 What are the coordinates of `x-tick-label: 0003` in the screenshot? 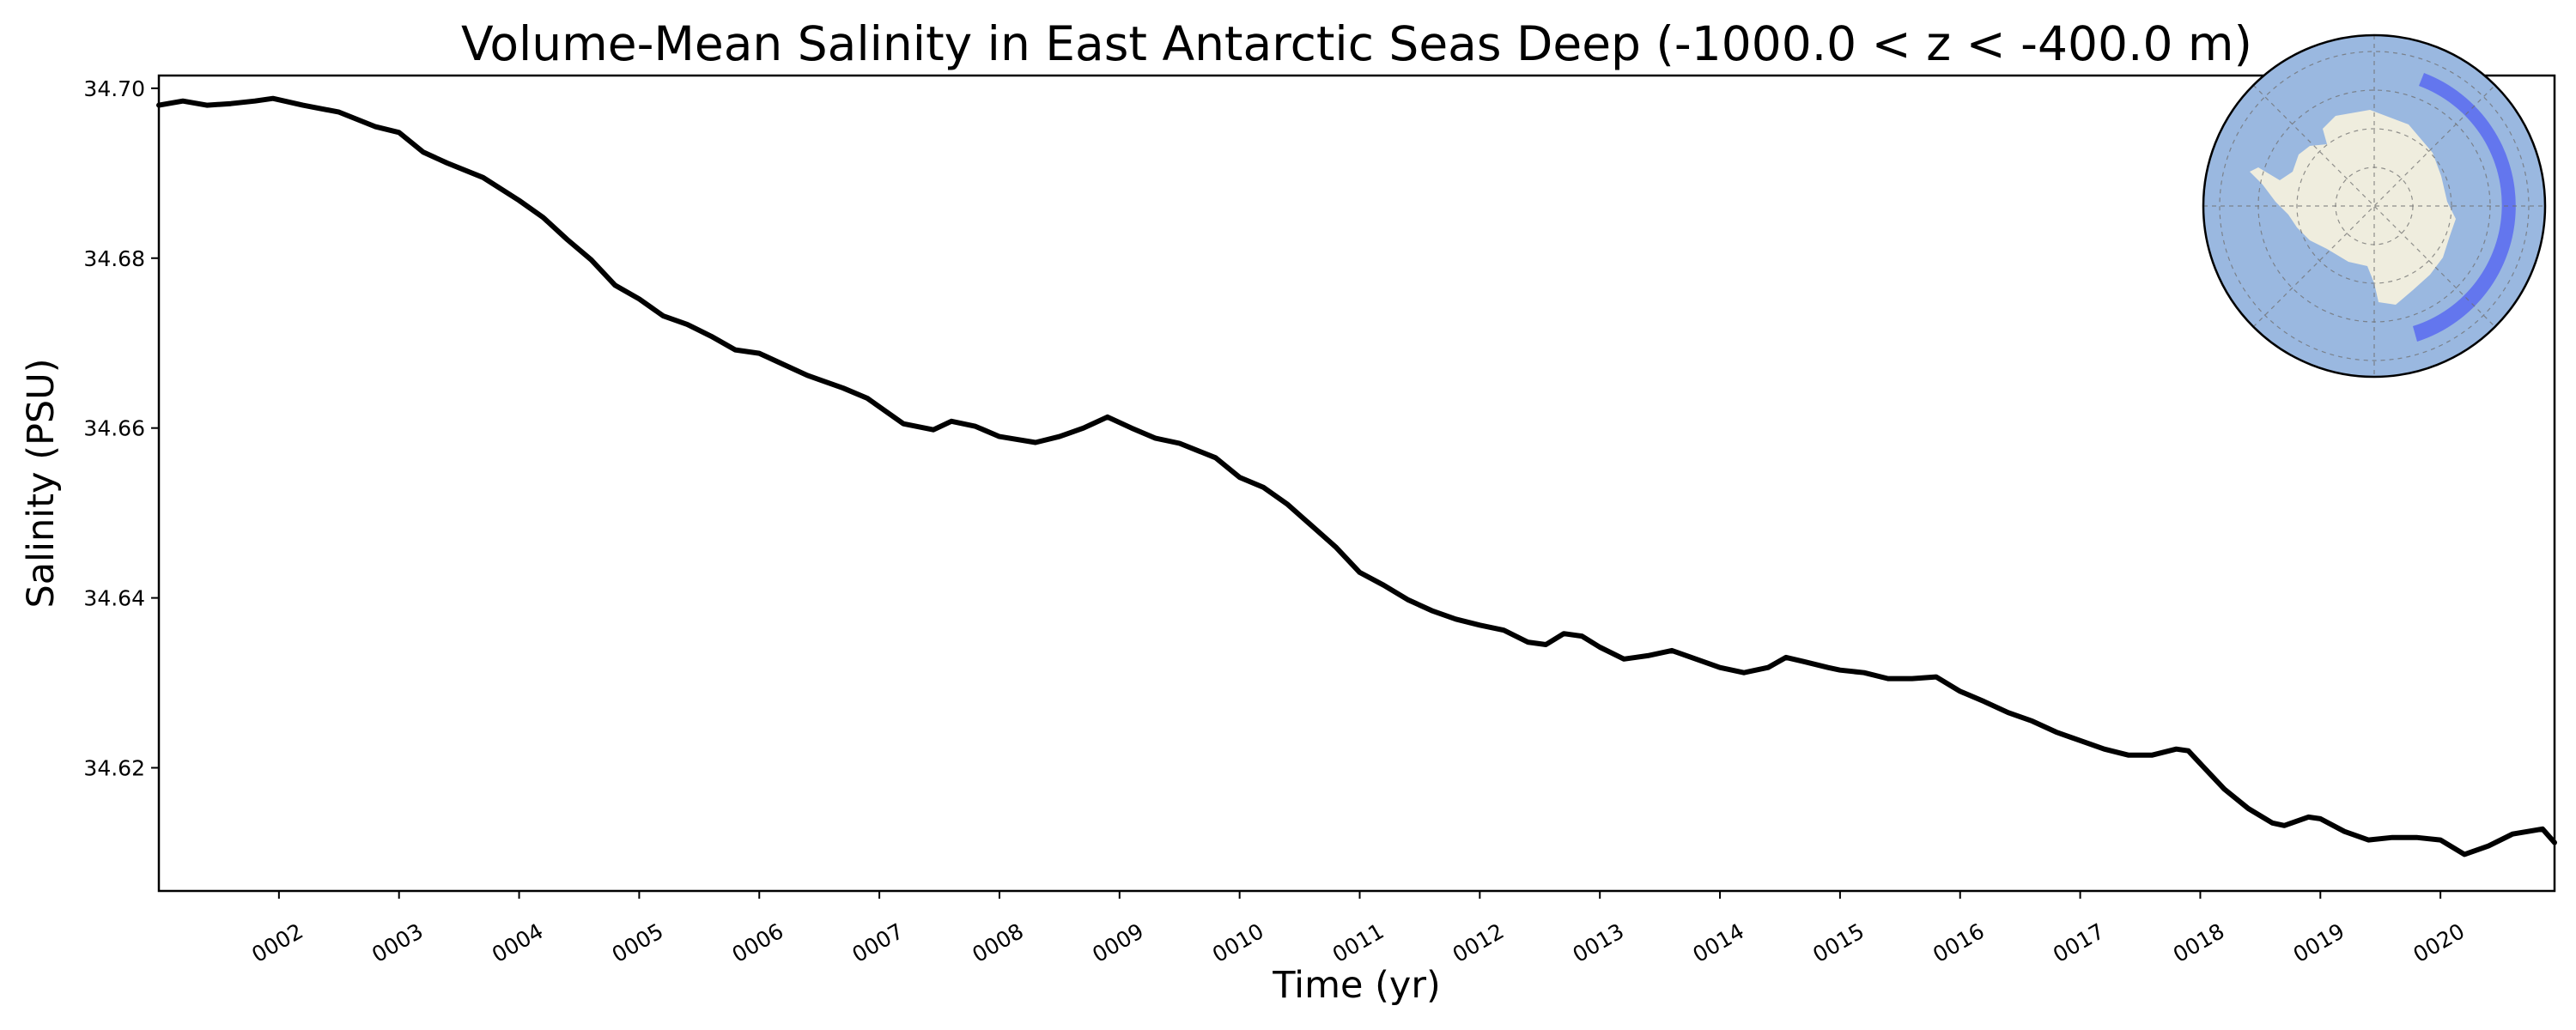 It's located at (398, 942).